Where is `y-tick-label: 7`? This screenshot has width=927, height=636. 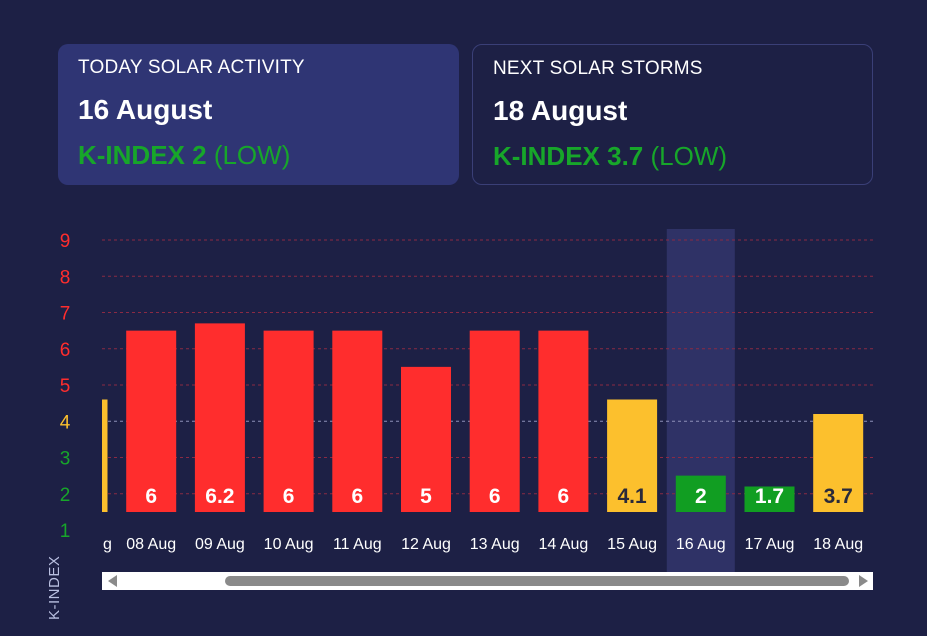
y-tick-label: 7 is located at coordinates (65, 314).